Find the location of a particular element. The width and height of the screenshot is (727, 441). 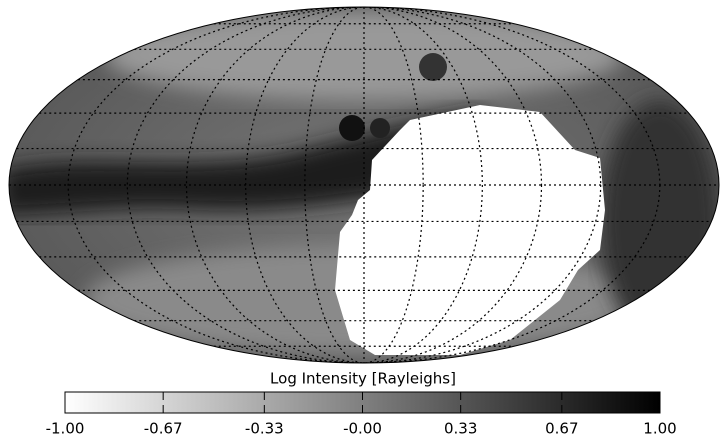

colorbar-title: Log Intensity [Rayleighs] is located at coordinates (363, 379).